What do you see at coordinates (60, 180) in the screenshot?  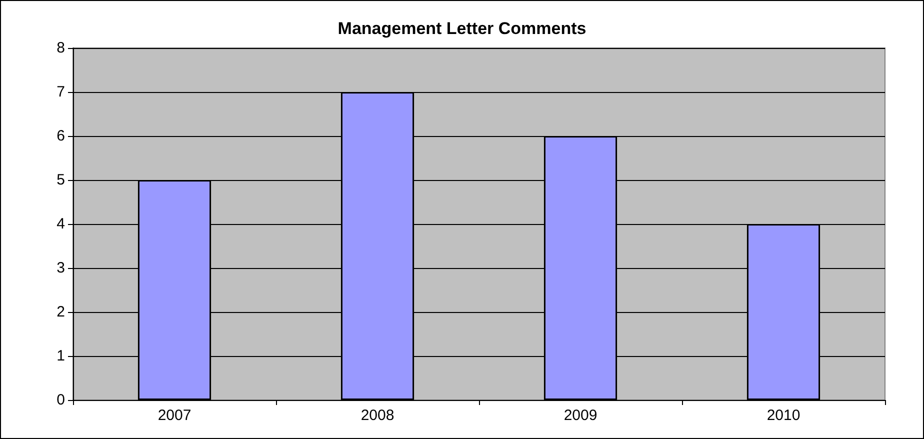 I see `y-tick-label: 5` at bounding box center [60, 180].